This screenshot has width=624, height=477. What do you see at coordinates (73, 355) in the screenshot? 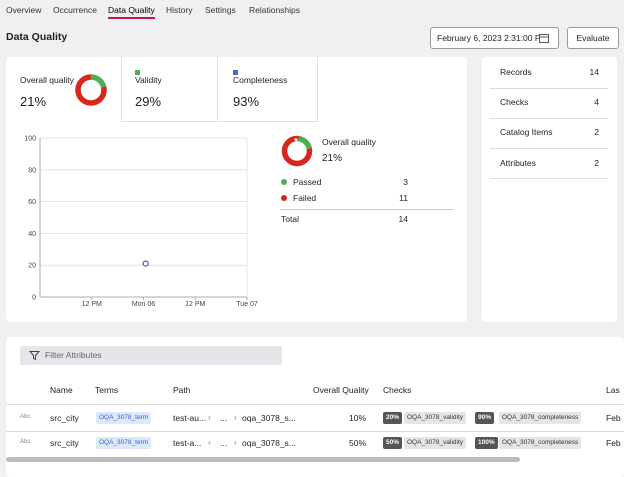
I see `filter-placeholder: Filter Attributes` at bounding box center [73, 355].